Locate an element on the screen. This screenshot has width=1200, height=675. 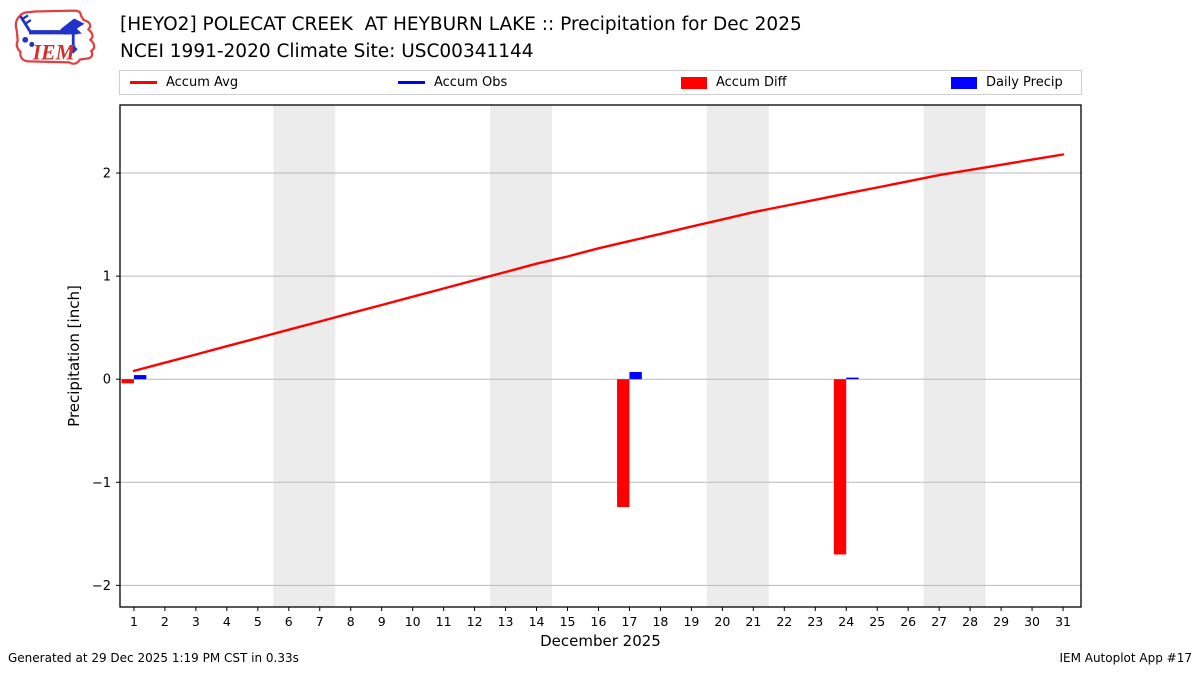
iem-logo: IEM is located at coordinates (55, 37).